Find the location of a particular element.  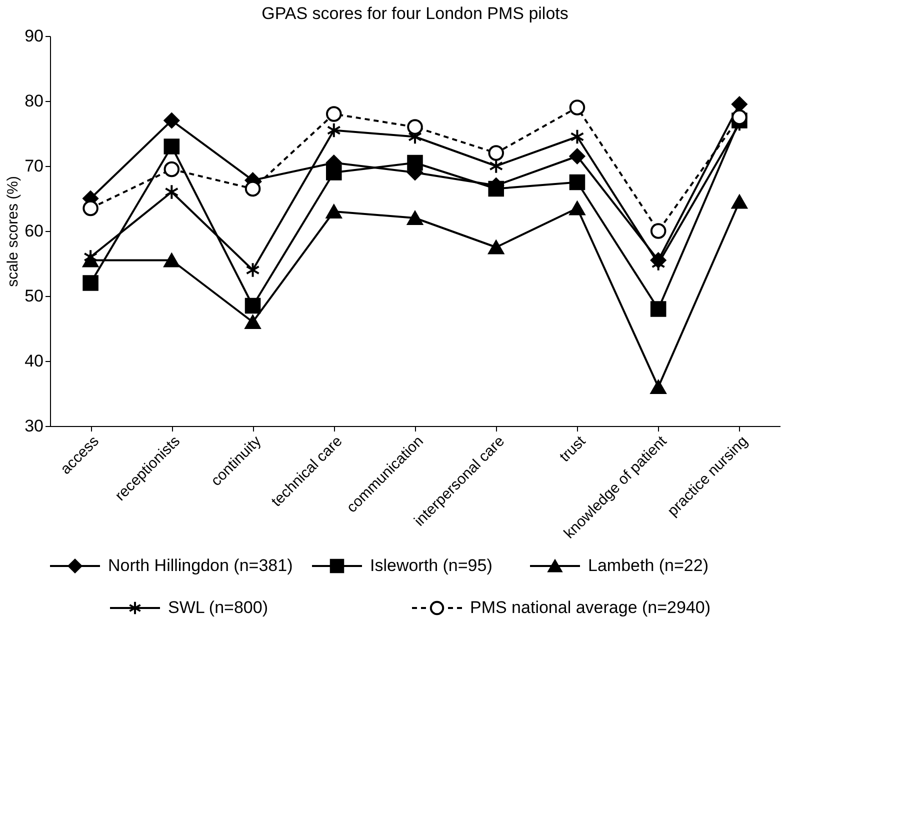

y-tick-label: 40 is located at coordinates (34, 361).